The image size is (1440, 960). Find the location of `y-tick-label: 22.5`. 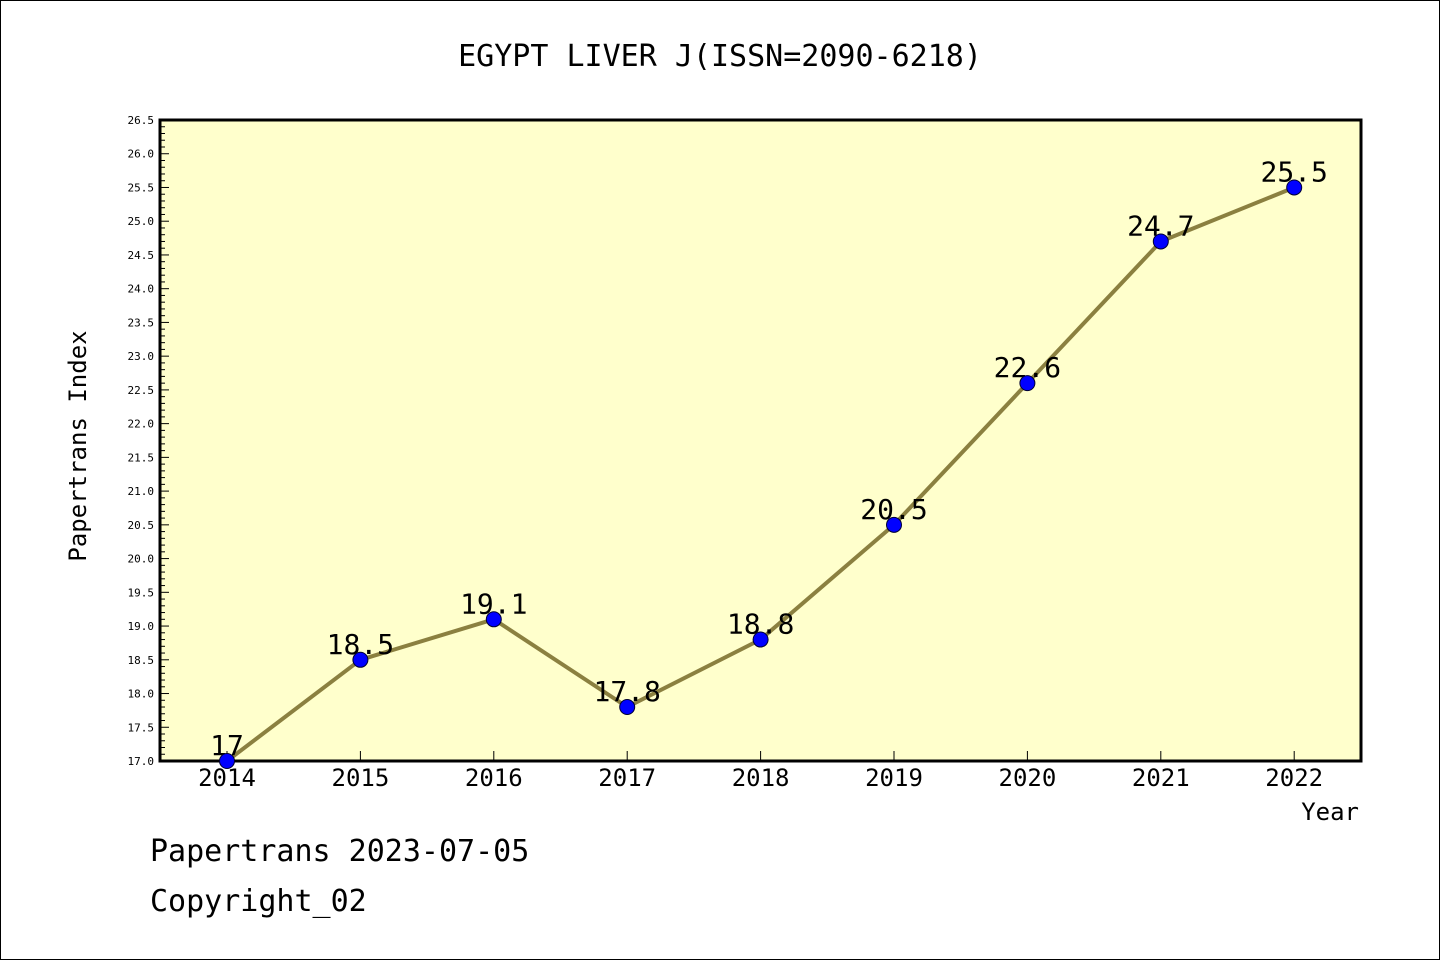

y-tick-label: 22.5 is located at coordinates (141, 390).